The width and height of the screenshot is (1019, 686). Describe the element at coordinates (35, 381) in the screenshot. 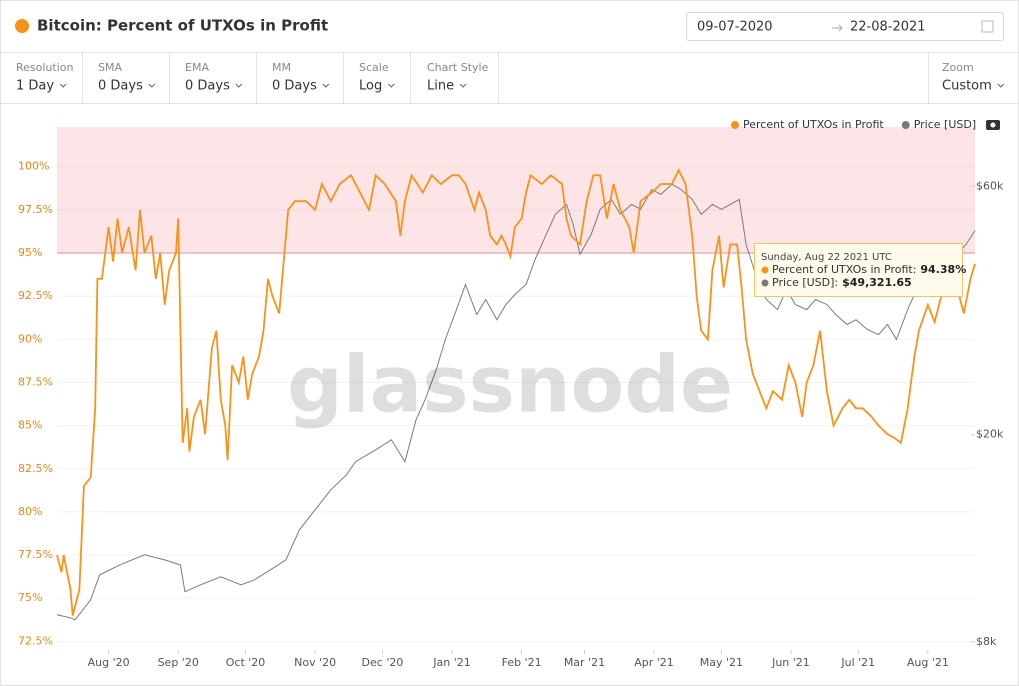

I see `y-tick-label: 87.5%` at that location.